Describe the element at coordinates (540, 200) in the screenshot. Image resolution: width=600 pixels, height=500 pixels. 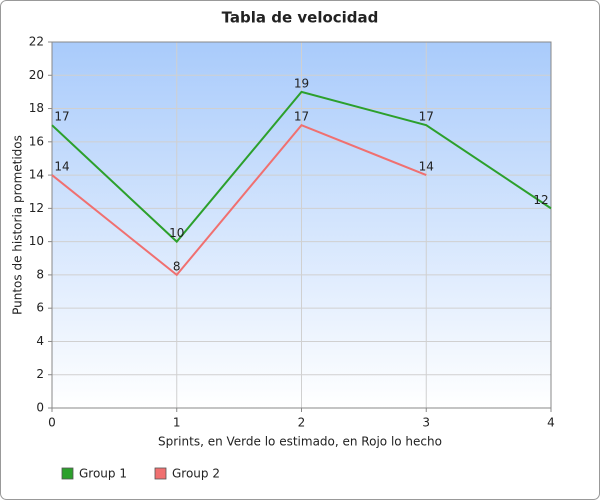
I see `data-label: 12` at that location.